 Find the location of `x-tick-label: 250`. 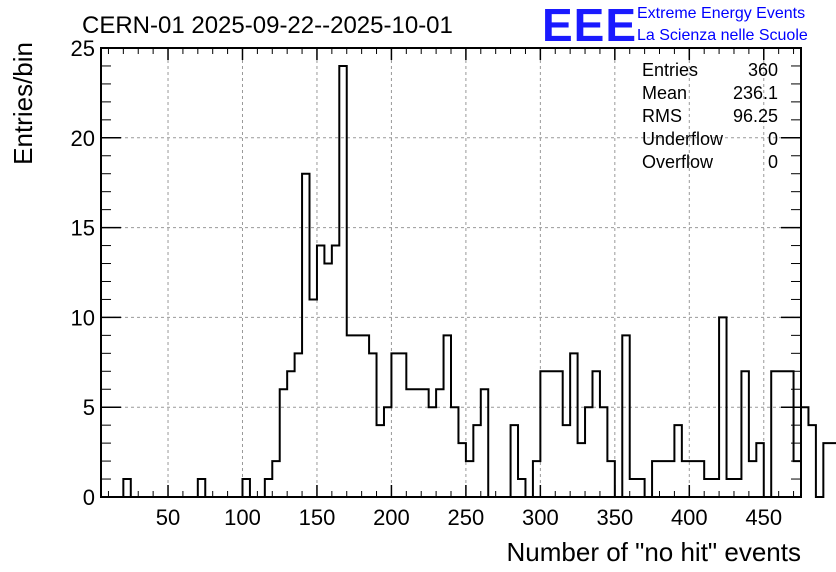

x-tick-label: 250 is located at coordinates (466, 517).